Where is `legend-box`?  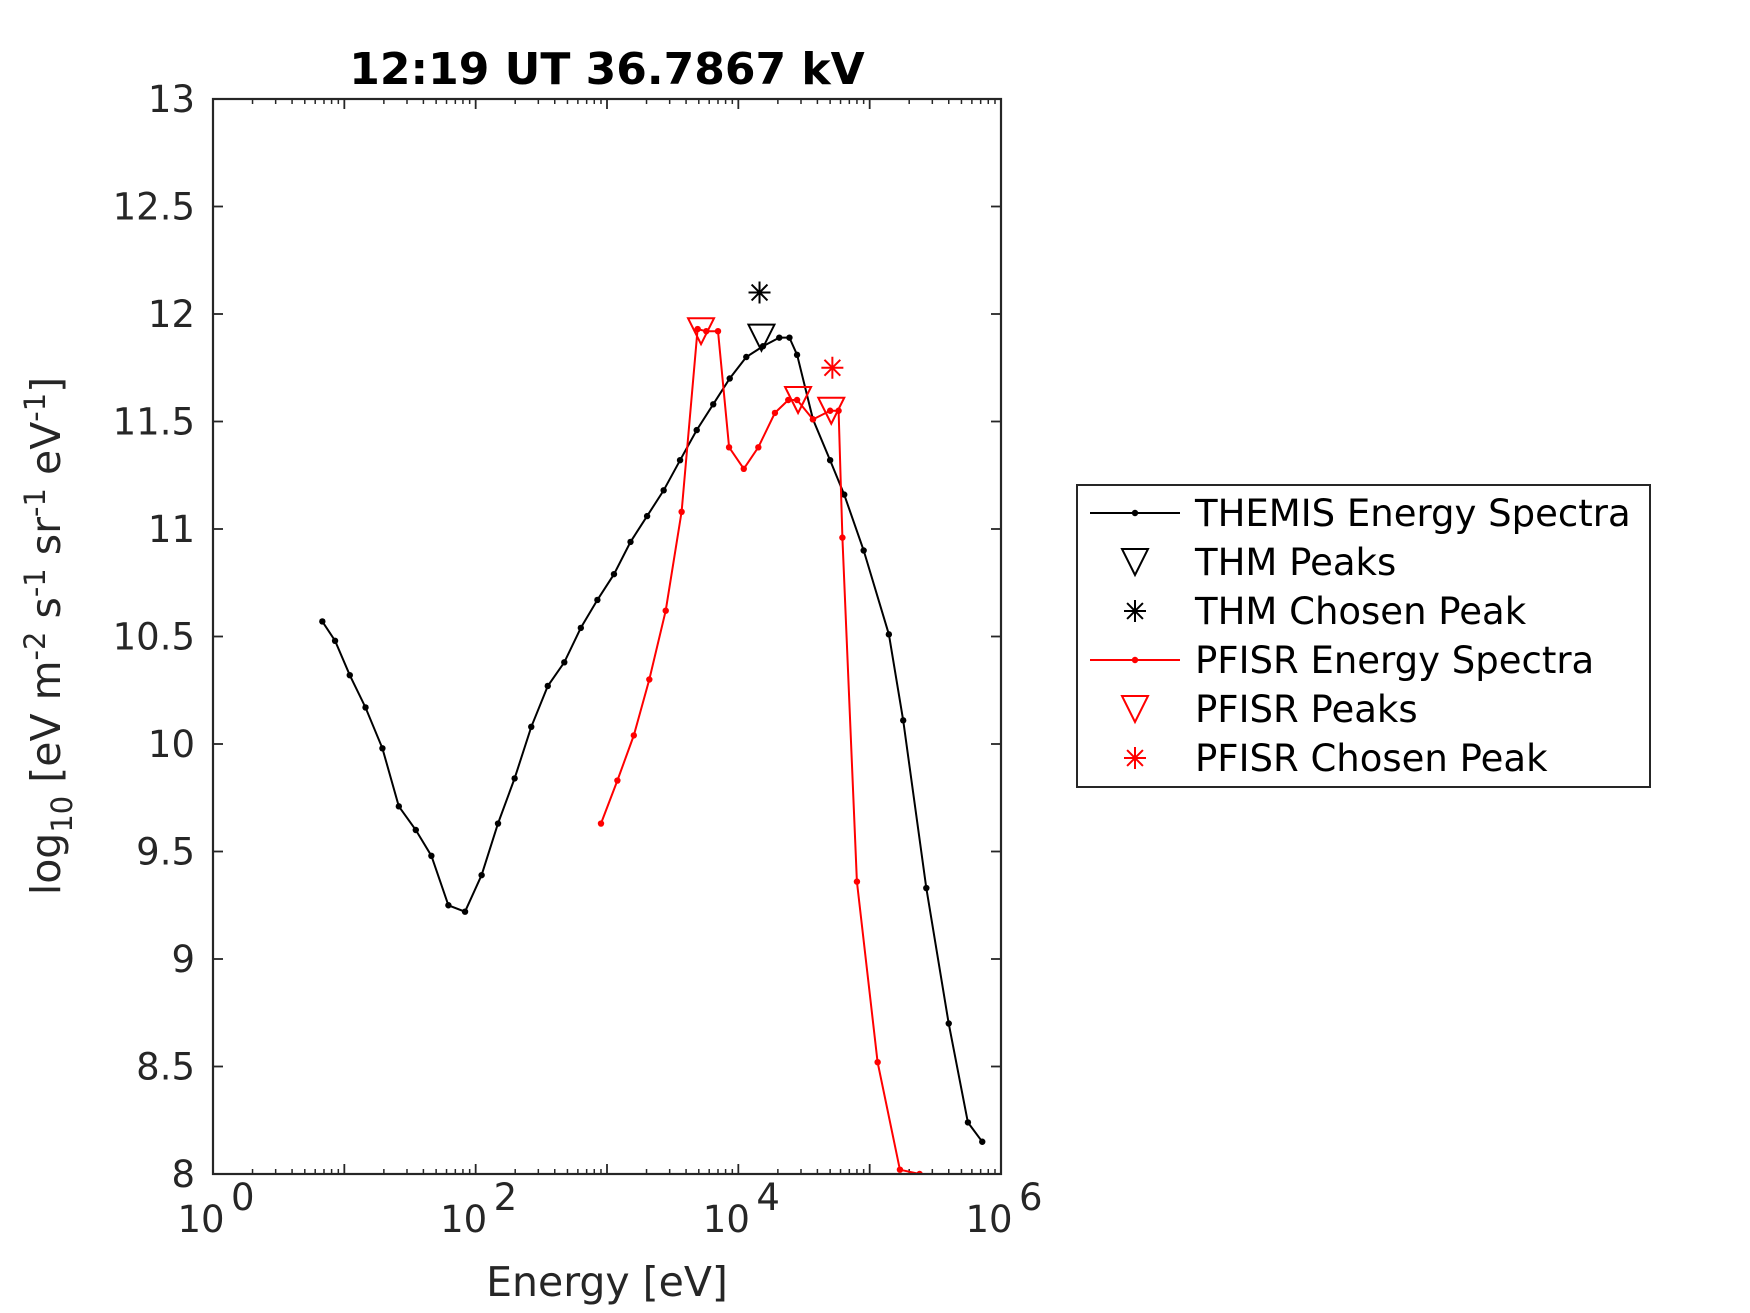
legend-box is located at coordinates (1363, 636).